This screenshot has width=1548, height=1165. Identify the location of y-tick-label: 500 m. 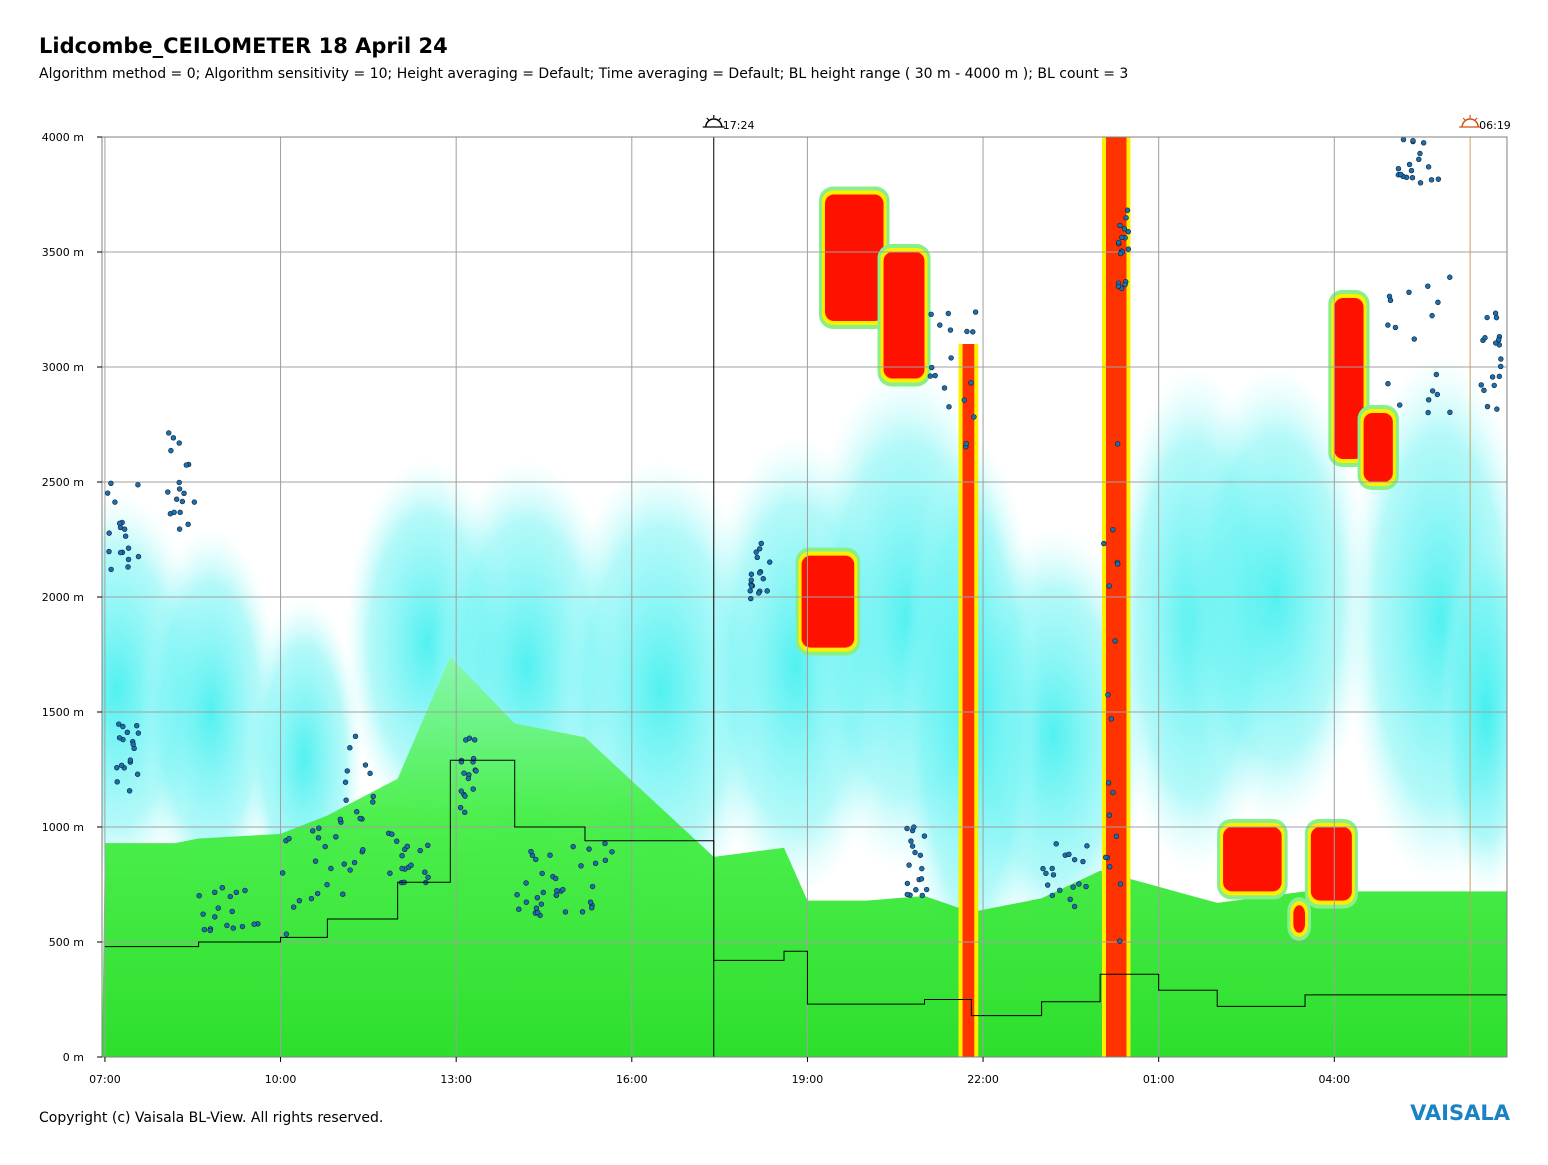
(66, 942).